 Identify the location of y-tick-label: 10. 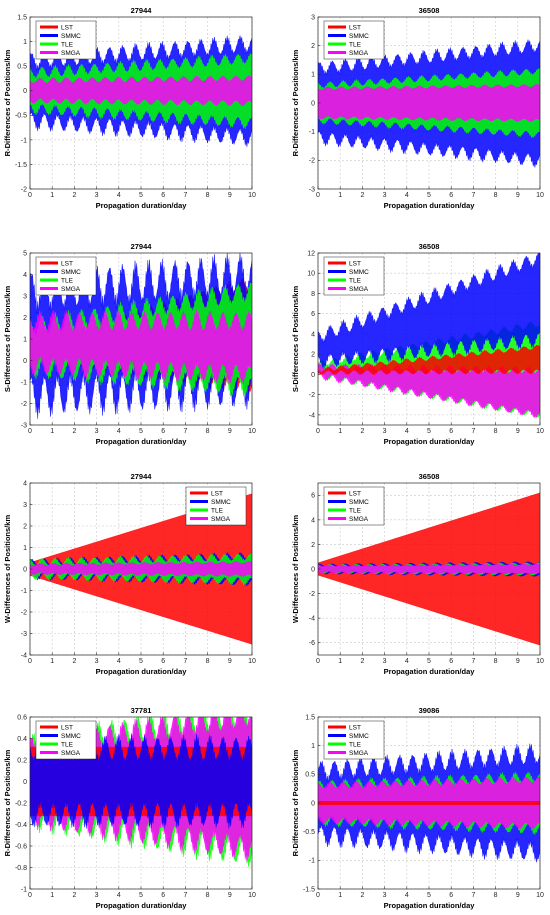
(311, 274).